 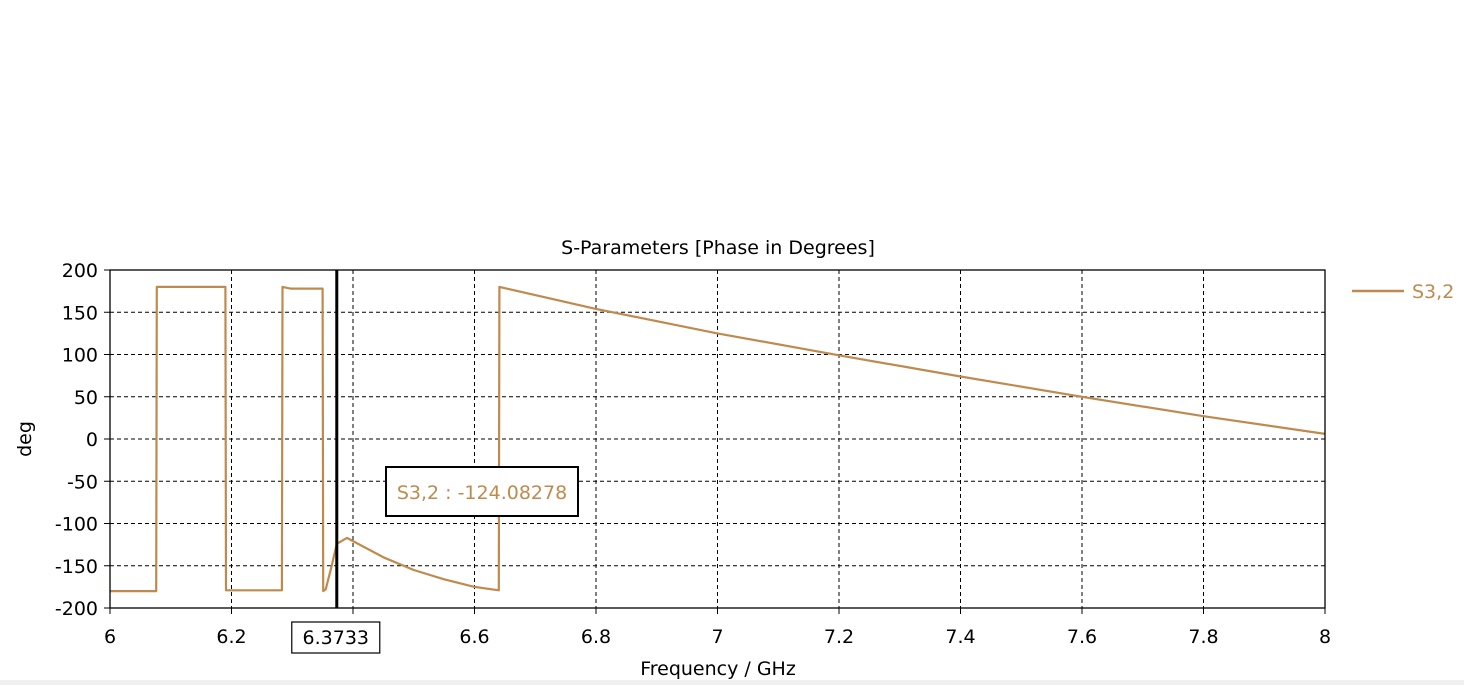 I want to click on y-tick-label: 150, so click(x=80, y=313).